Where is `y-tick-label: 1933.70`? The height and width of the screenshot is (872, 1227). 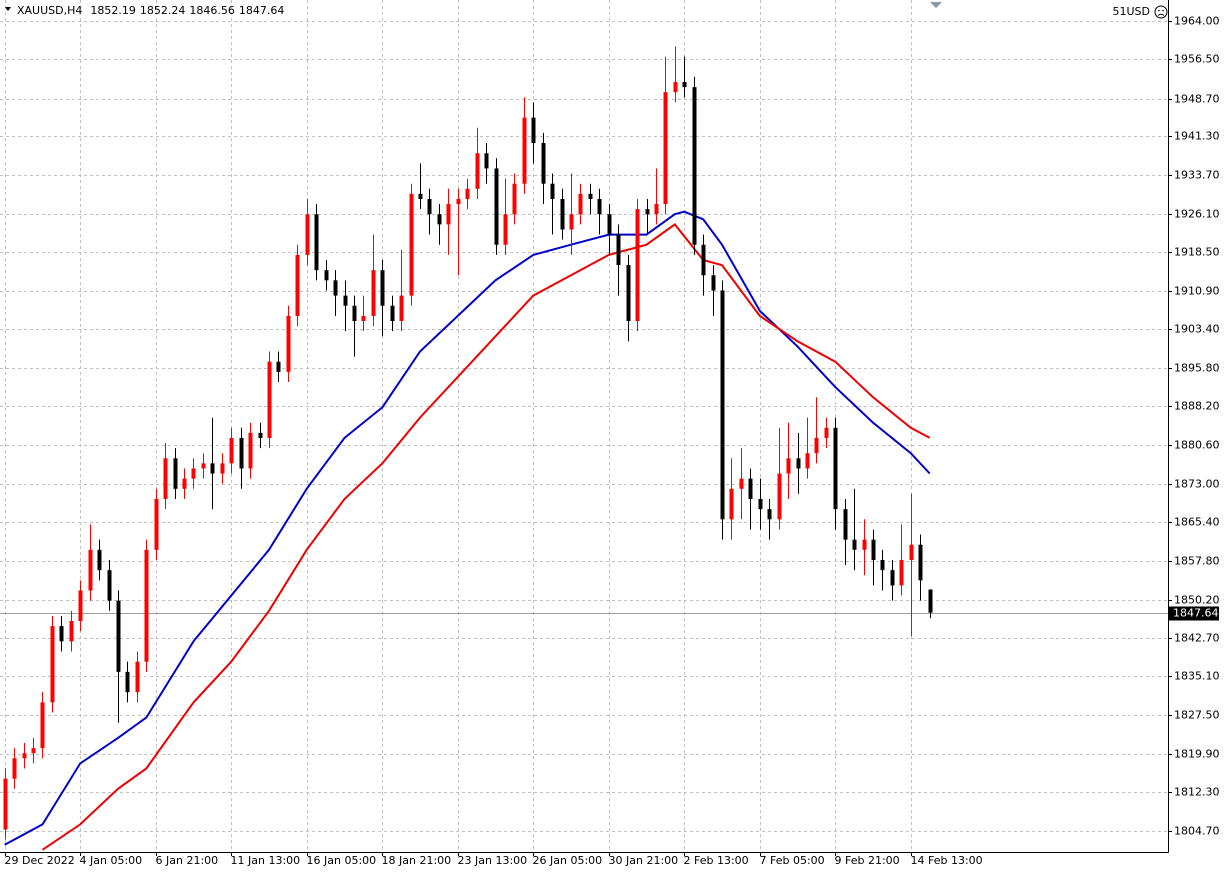
y-tick-label: 1933.70 is located at coordinates (1197, 175).